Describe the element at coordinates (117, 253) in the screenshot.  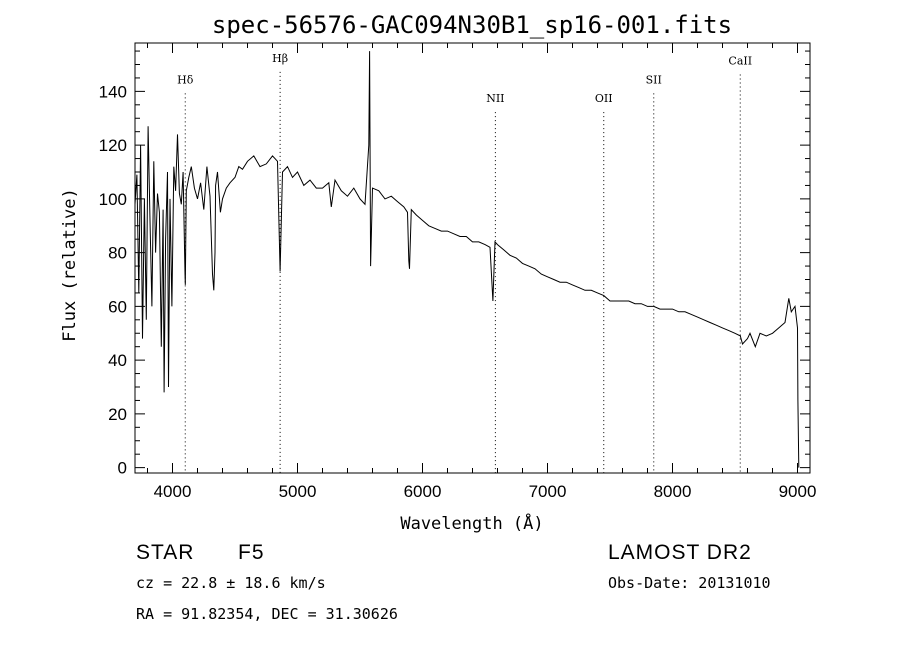
I see `y-tick-label: 80` at that location.